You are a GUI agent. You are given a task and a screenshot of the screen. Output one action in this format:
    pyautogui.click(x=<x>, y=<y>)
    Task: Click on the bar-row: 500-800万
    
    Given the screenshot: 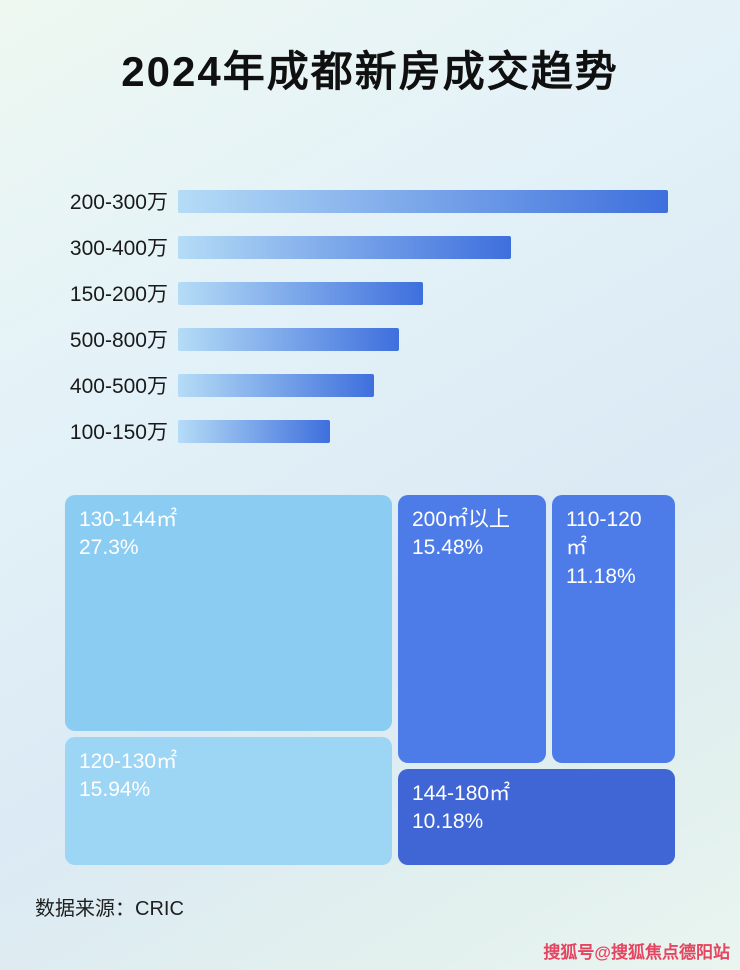 What is the action you would take?
    pyautogui.click(x=359, y=339)
    